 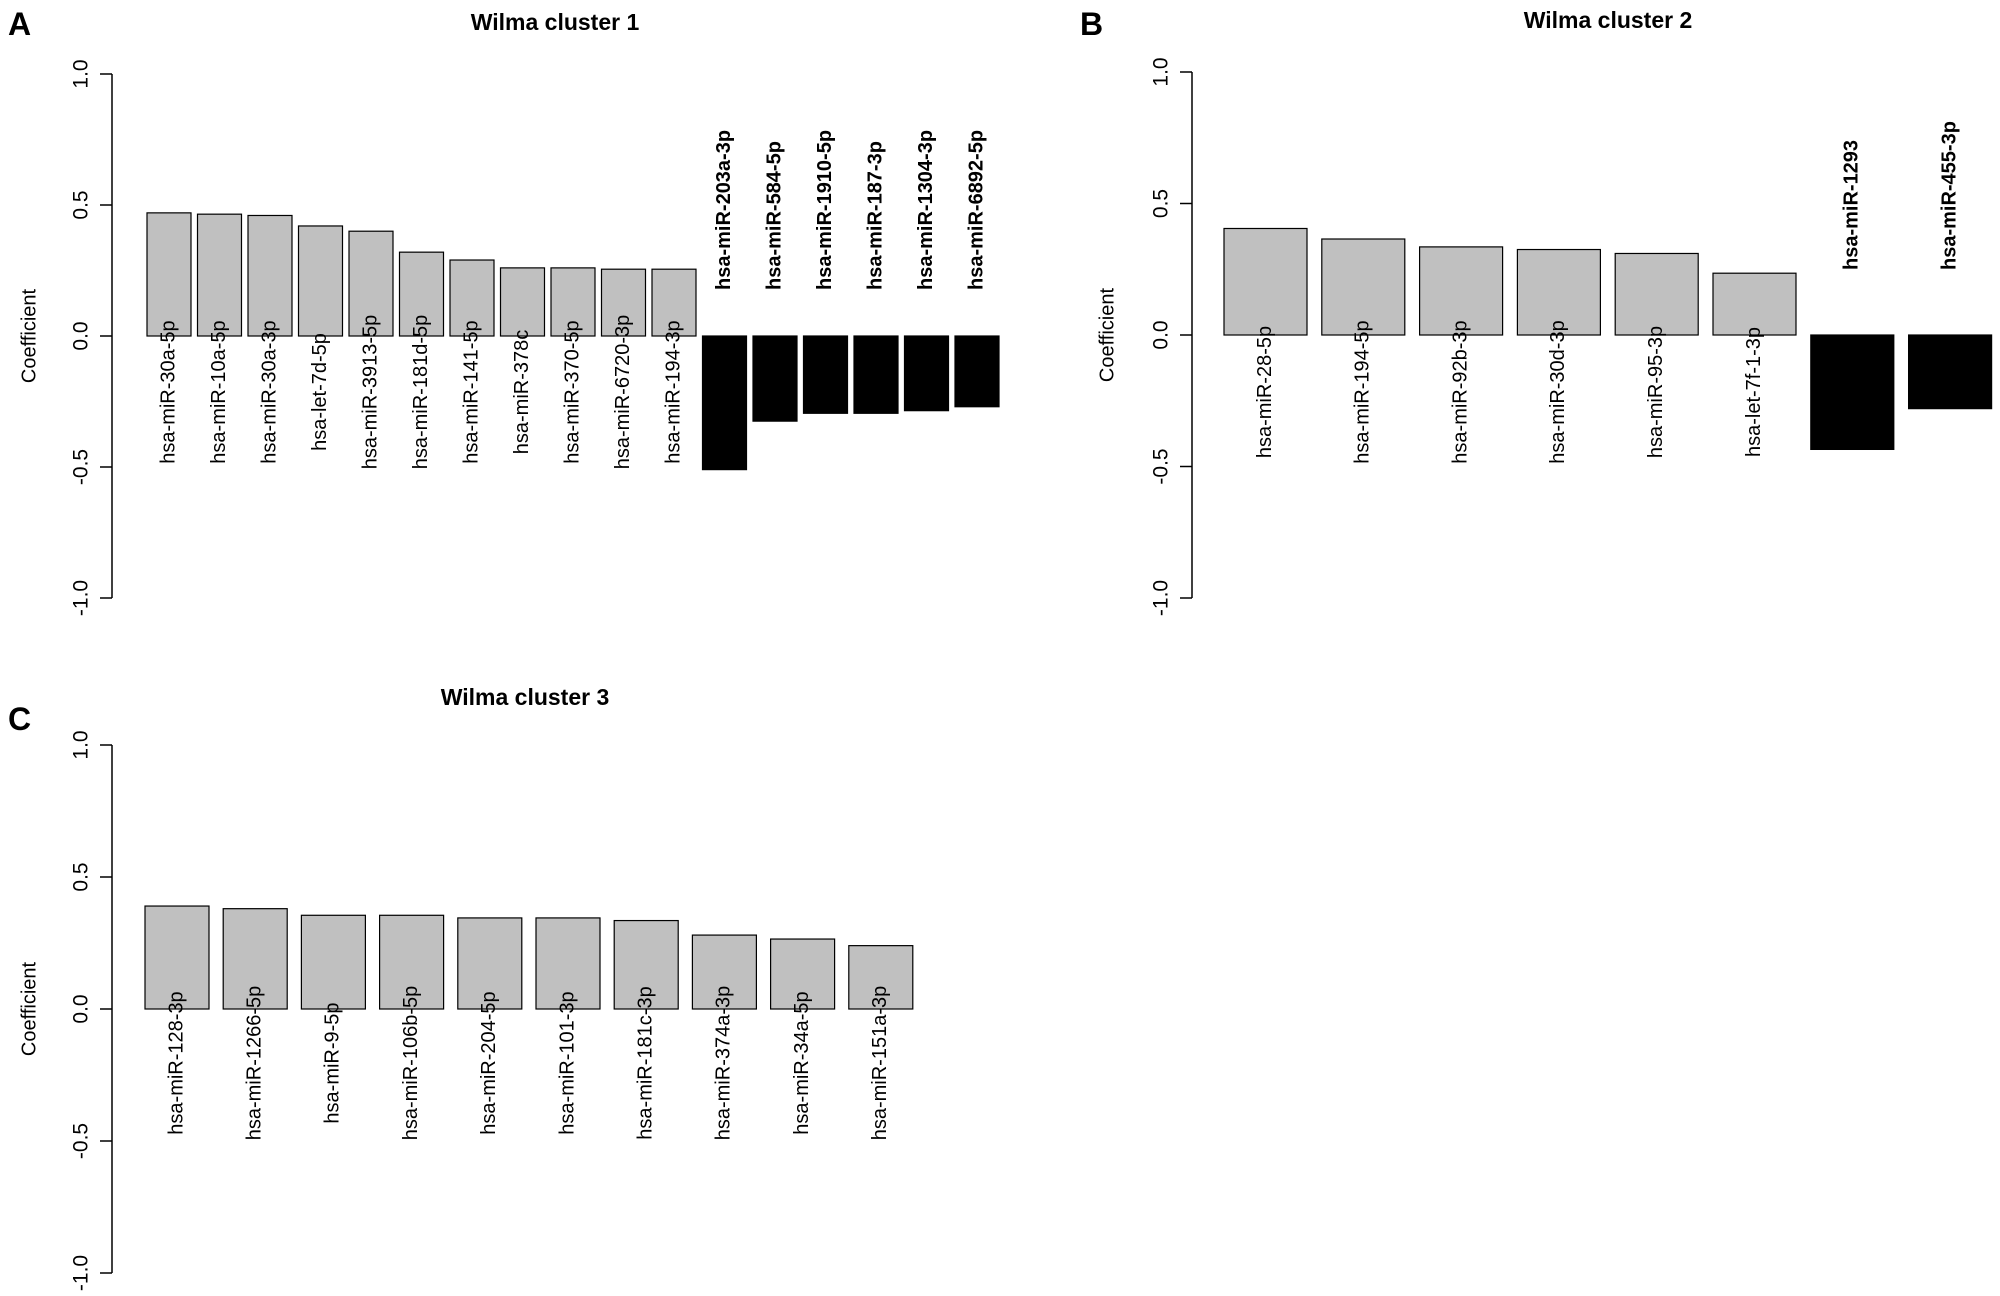 I want to click on category-label: hsa-miR-30a-5p, so click(x=168, y=391).